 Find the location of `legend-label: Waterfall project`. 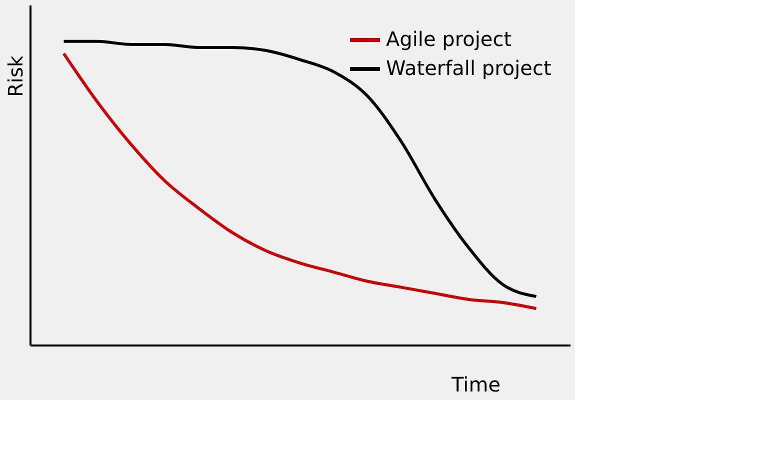

legend-label: Waterfall project is located at coordinates (469, 68).